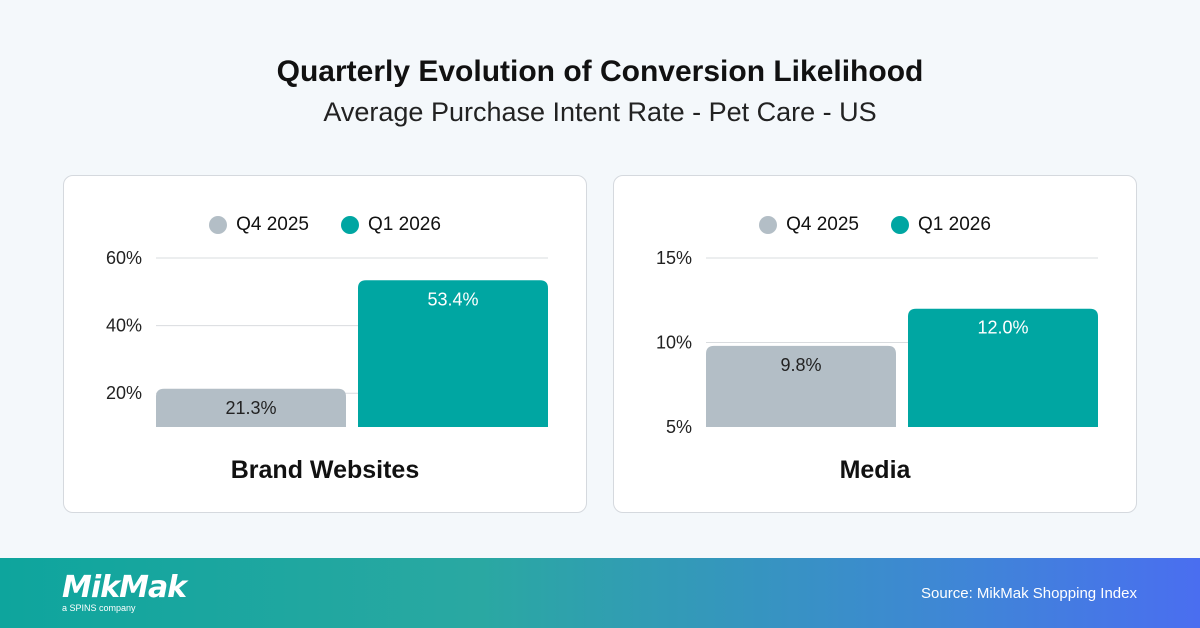 The image size is (1200, 628). I want to click on data-label: 21.3%, so click(250, 408).